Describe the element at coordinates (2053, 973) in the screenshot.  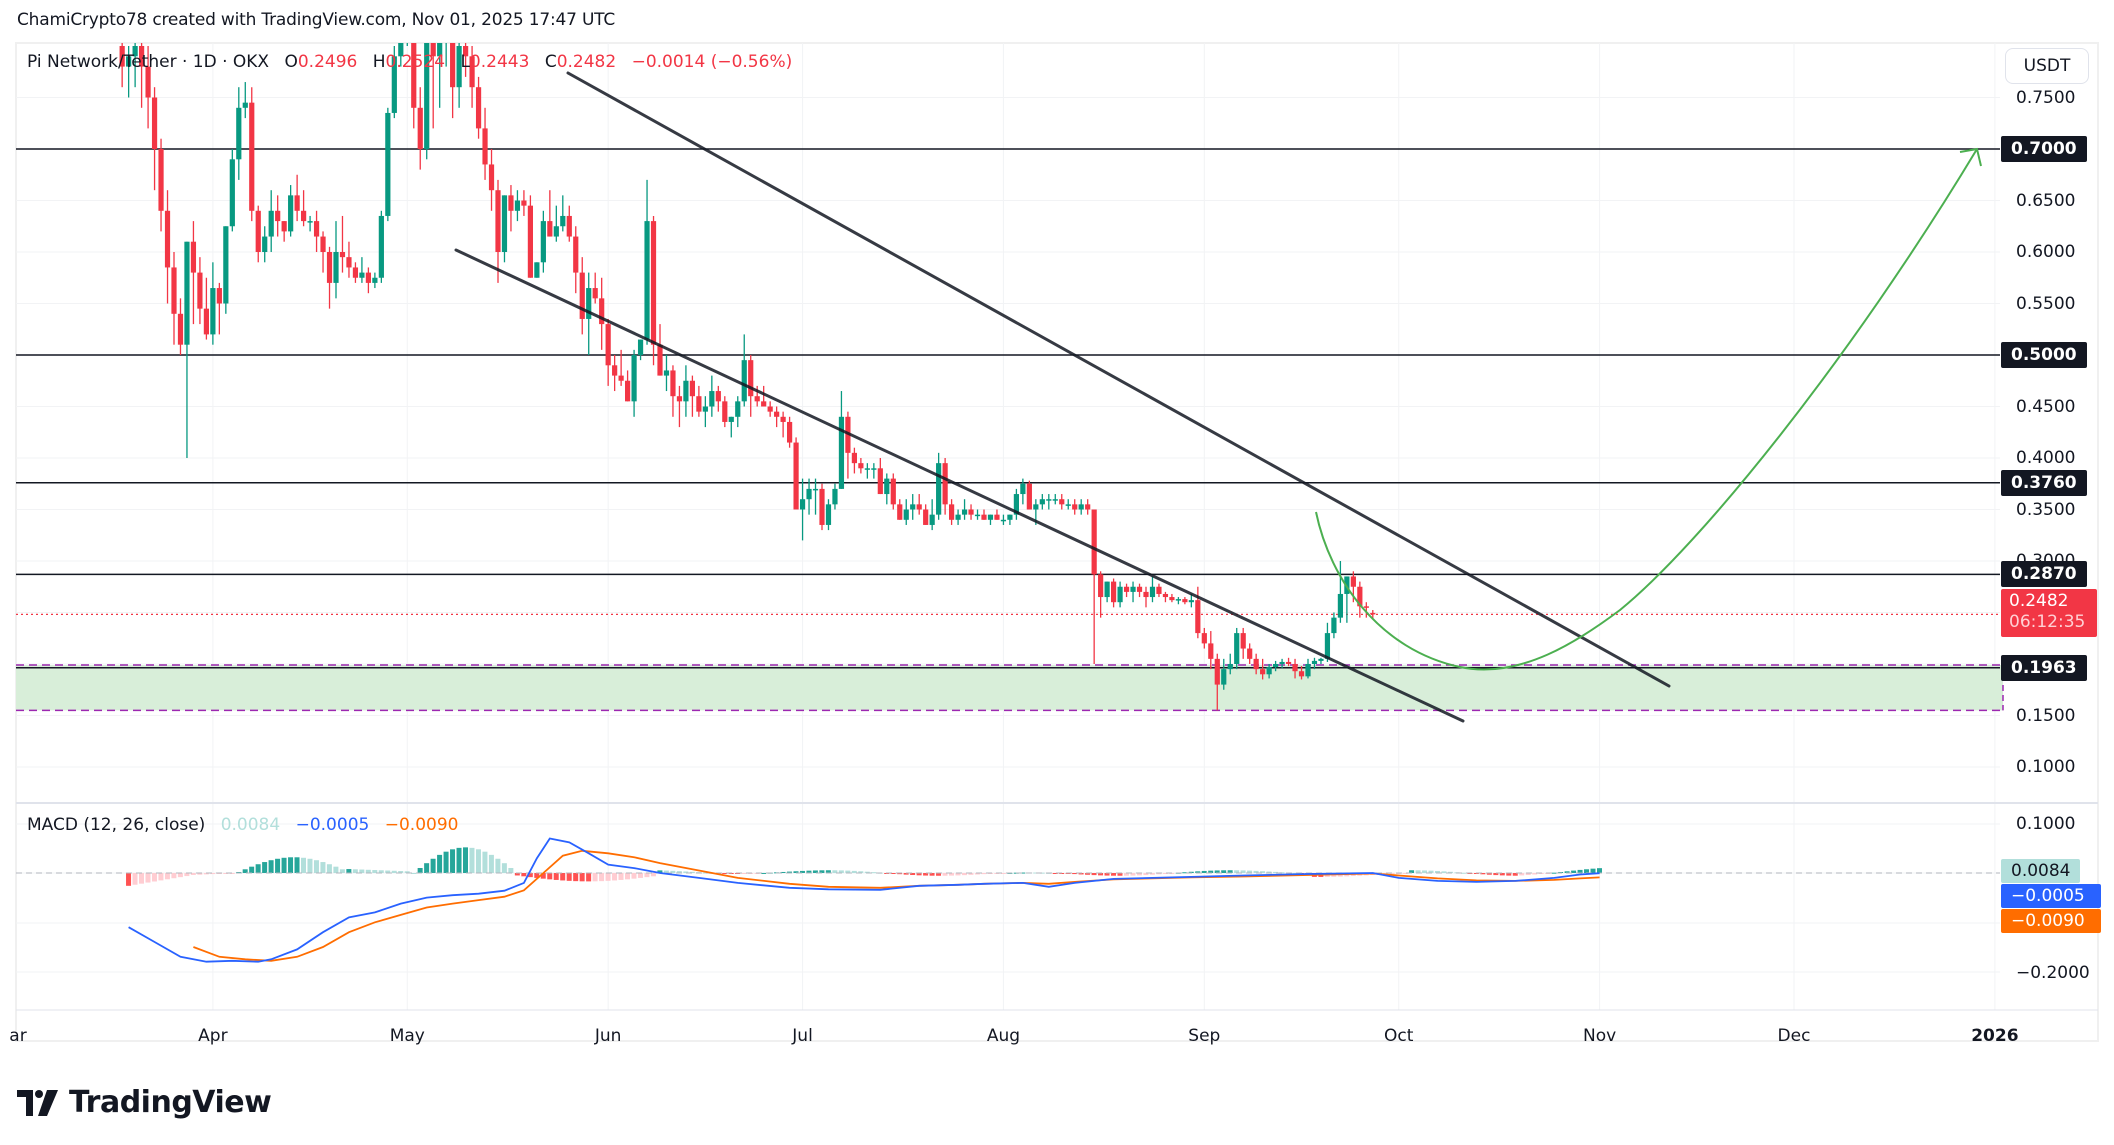
I see `macd-axis-tick: −0.2000` at that location.